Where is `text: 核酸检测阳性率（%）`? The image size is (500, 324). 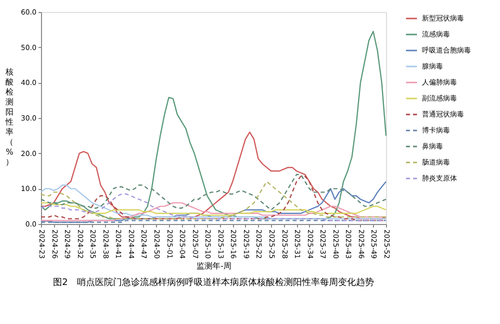
text: 核酸检测阳性率（%） is located at coordinates (10, 117).